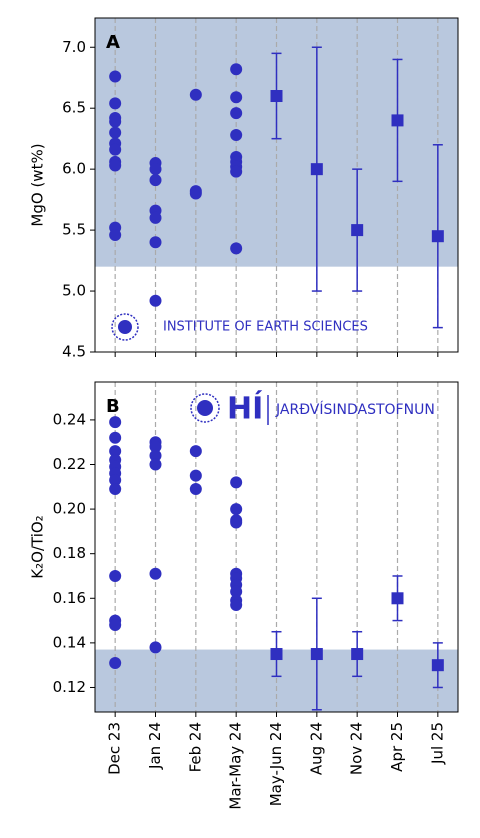 The height and width of the screenshot is (838, 480). What do you see at coordinates (276, 764) in the screenshot?
I see `x-tick-label: May-Jun 24` at bounding box center [276, 764].